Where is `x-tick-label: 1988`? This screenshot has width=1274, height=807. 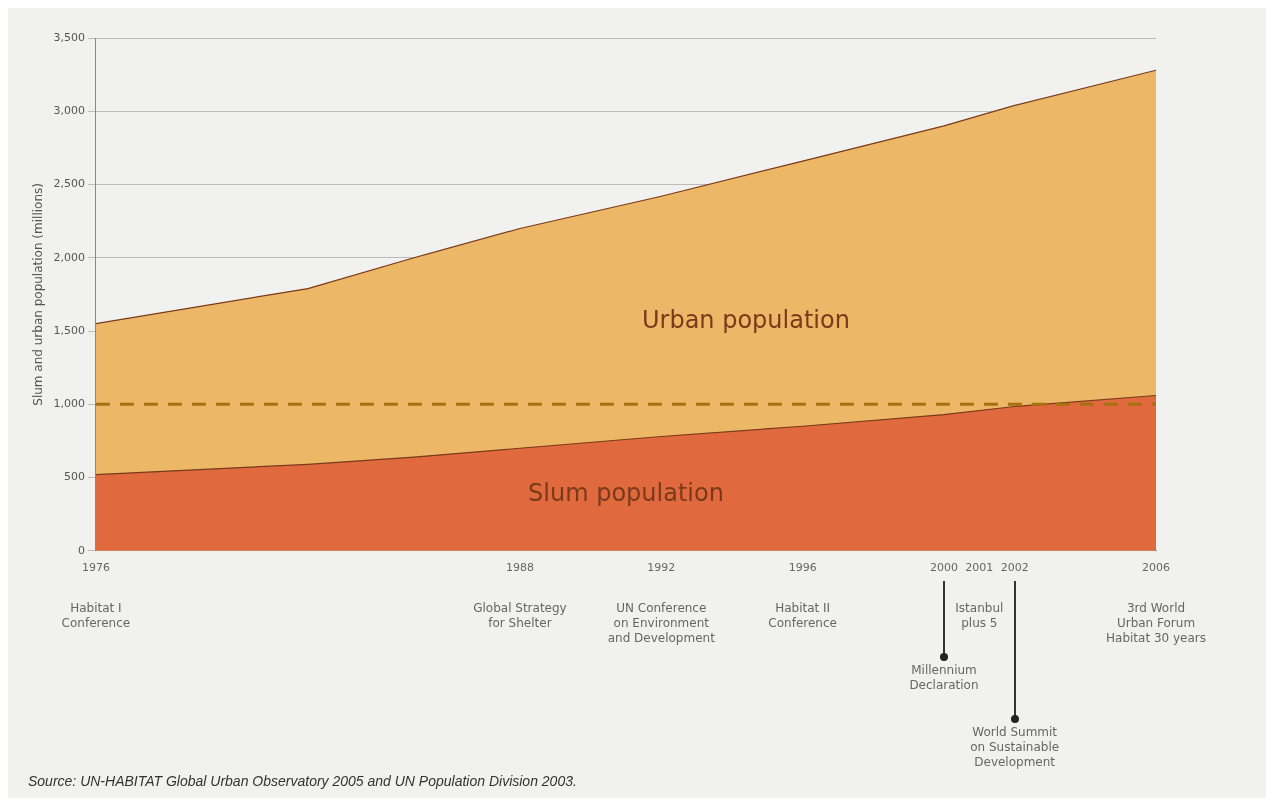
x-tick-label: 1988 is located at coordinates (519, 568).